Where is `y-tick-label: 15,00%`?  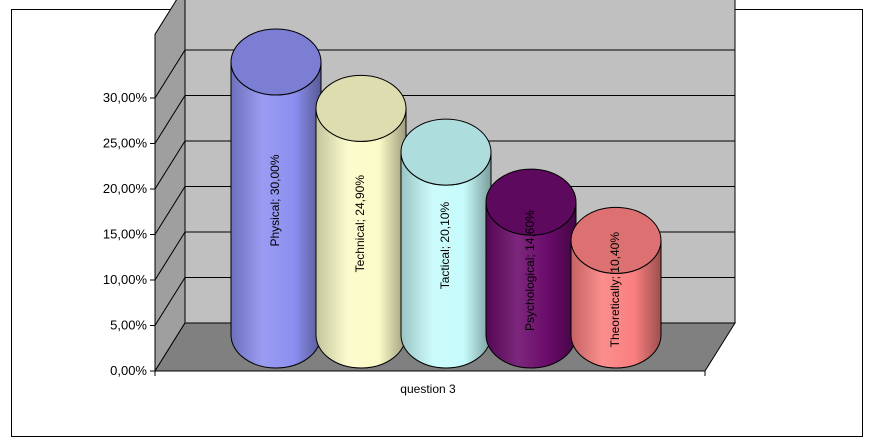
y-tick-label: 15,00% is located at coordinates (125, 234).